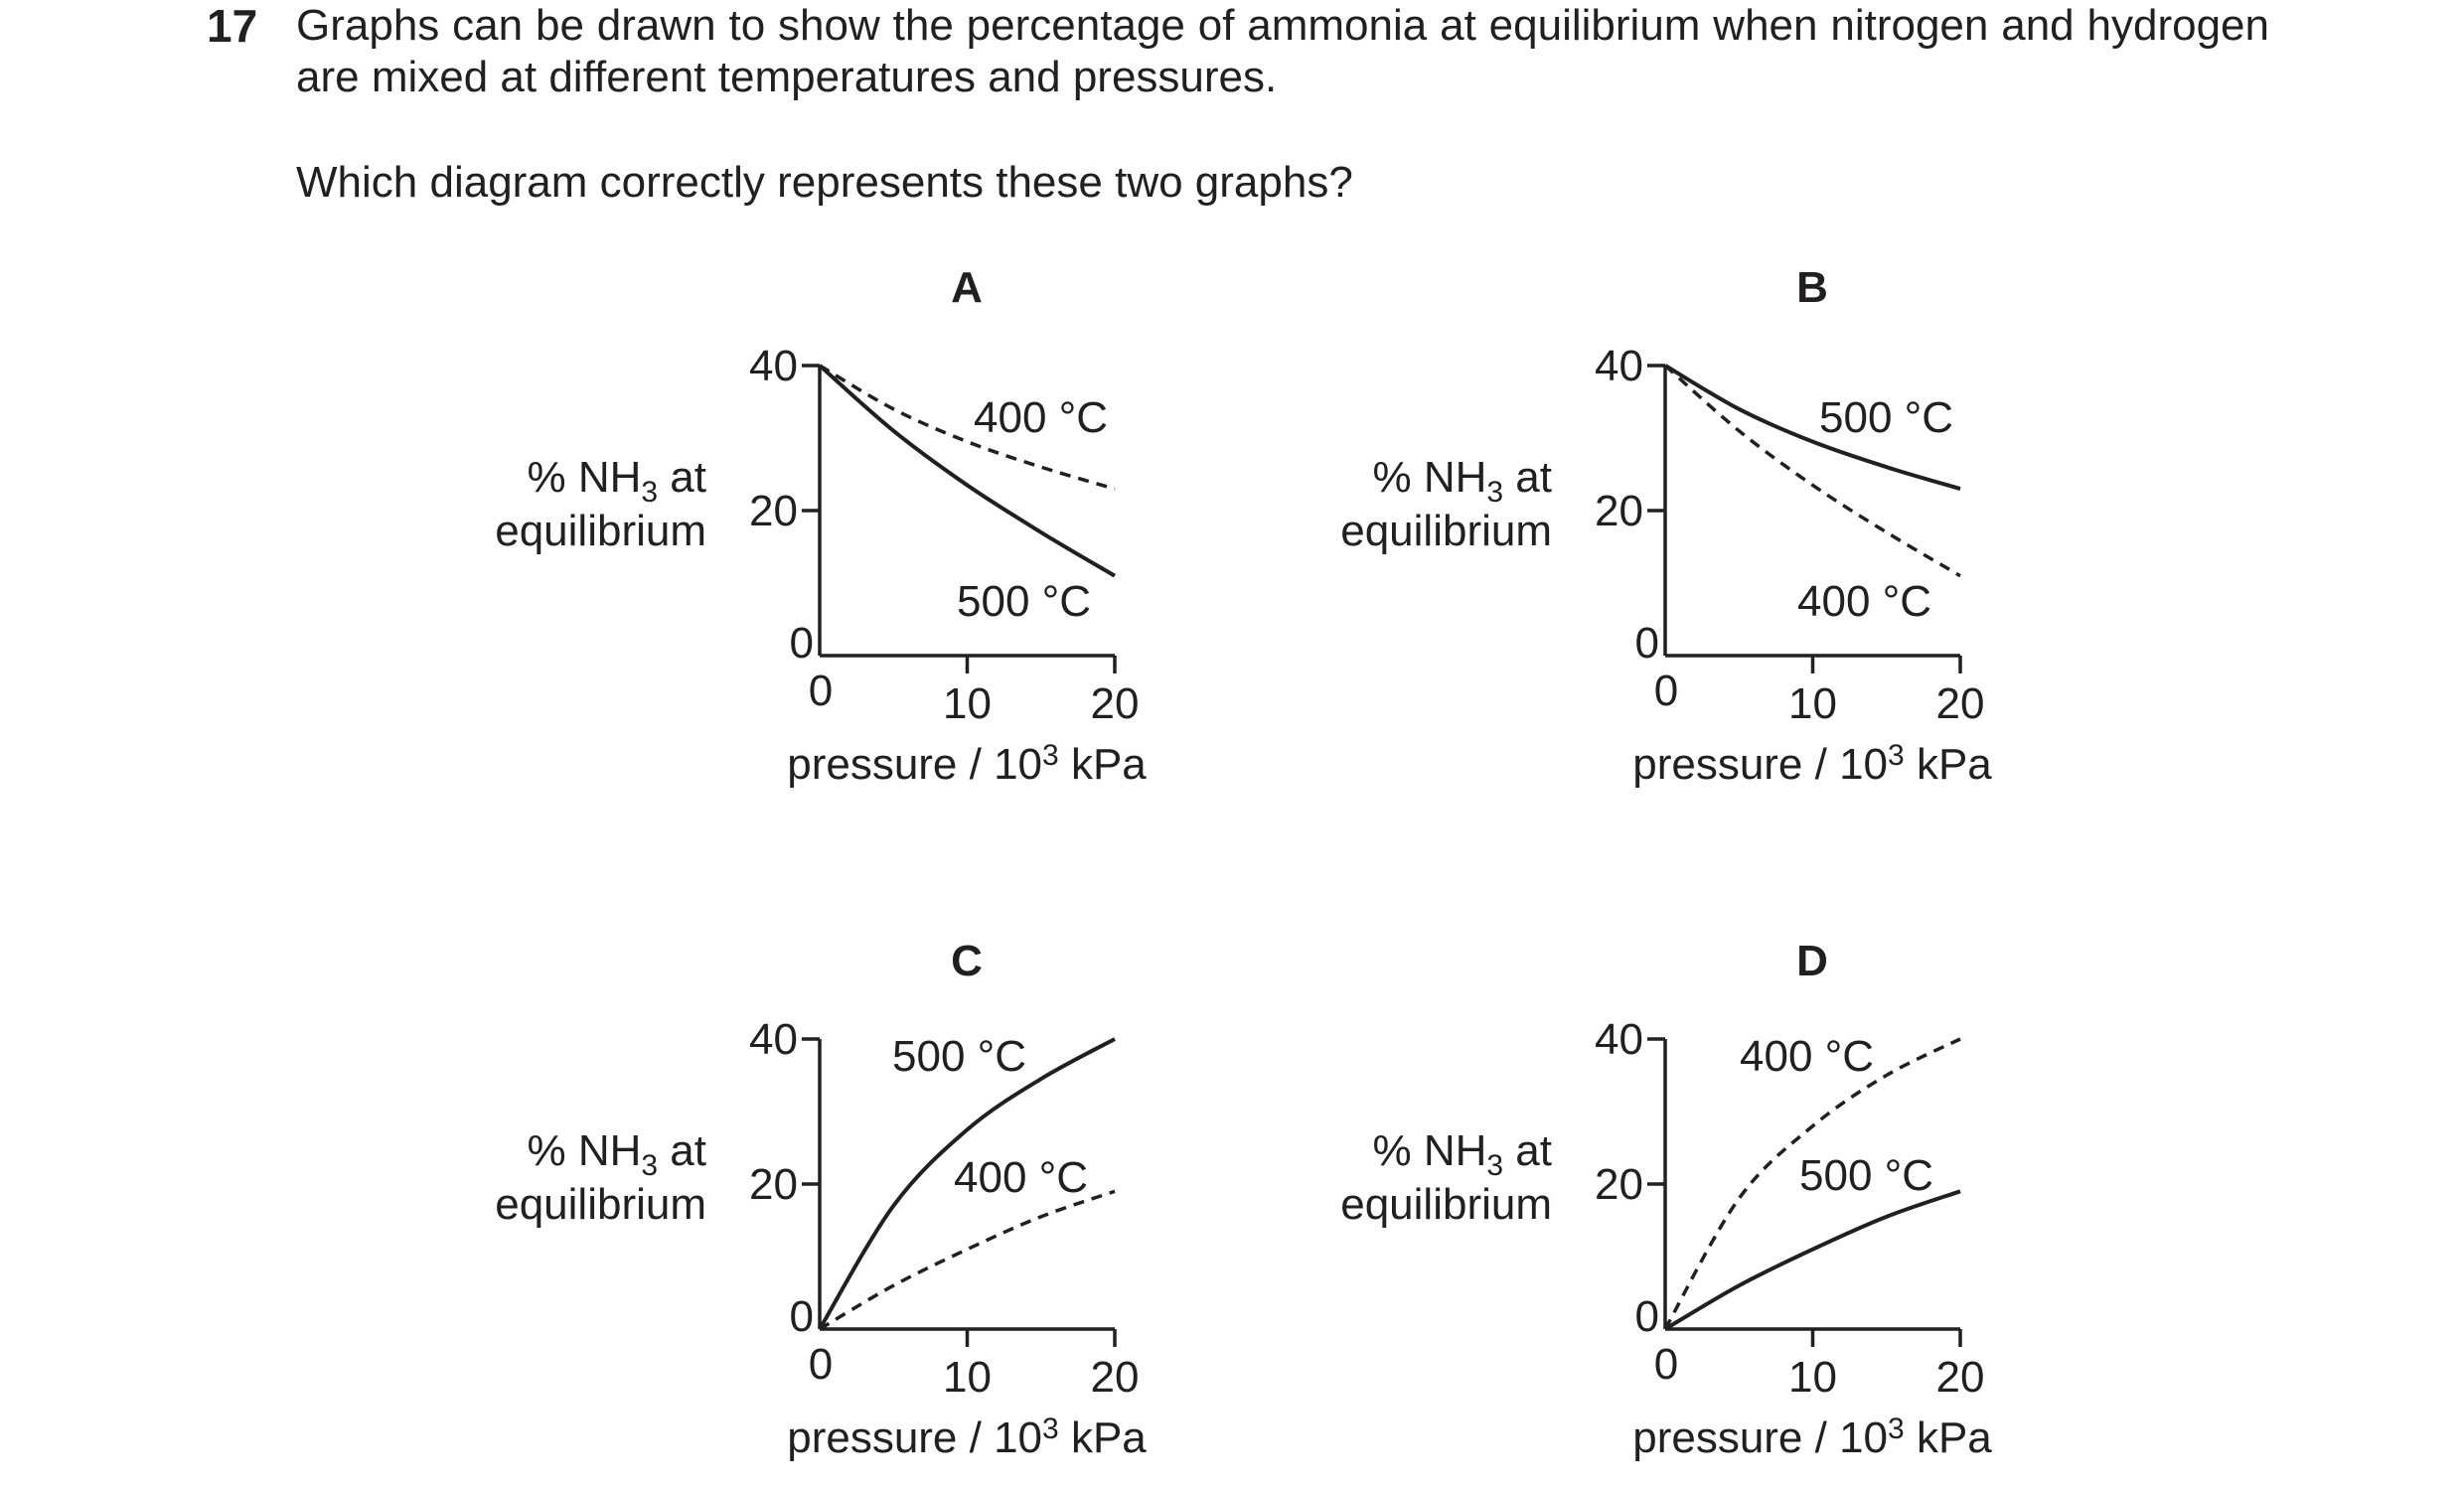 The width and height of the screenshot is (2464, 1488). I want to click on chart-a: 0 20 40 0 10 20 400 °C 500 °C, so click(944, 535).